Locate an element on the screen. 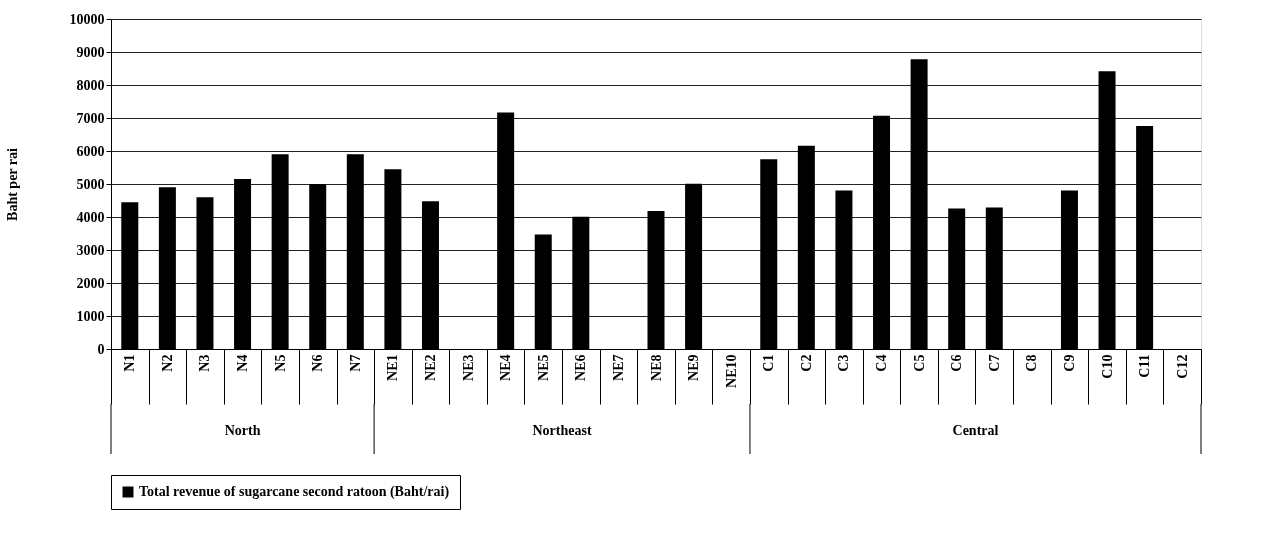 The height and width of the screenshot is (553, 1278). x-tick-label: NE2 is located at coordinates (430, 367).